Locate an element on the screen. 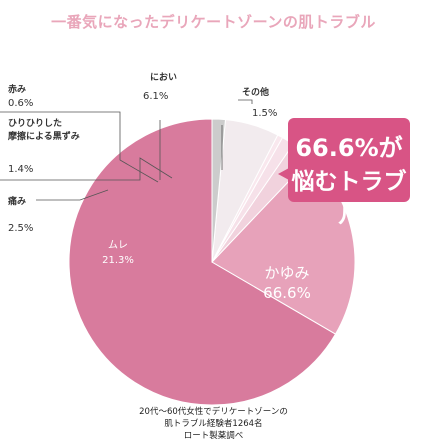  outside-label-darkening: 摩擦による黒ずみ is located at coordinates (44, 136).